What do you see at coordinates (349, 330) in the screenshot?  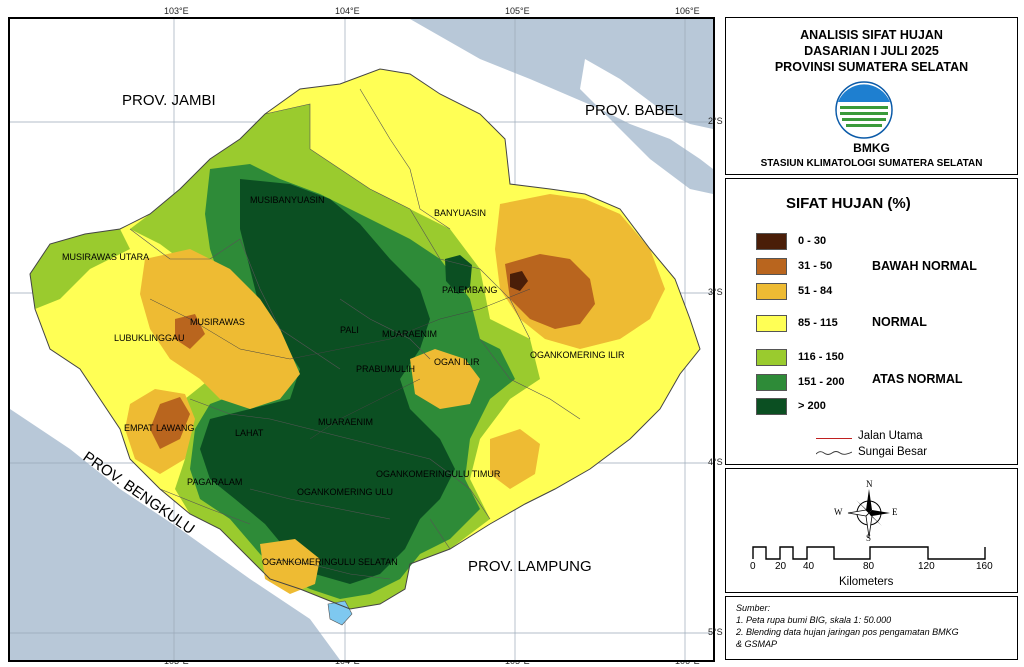 I see `label-pali: PALI` at bounding box center [349, 330].